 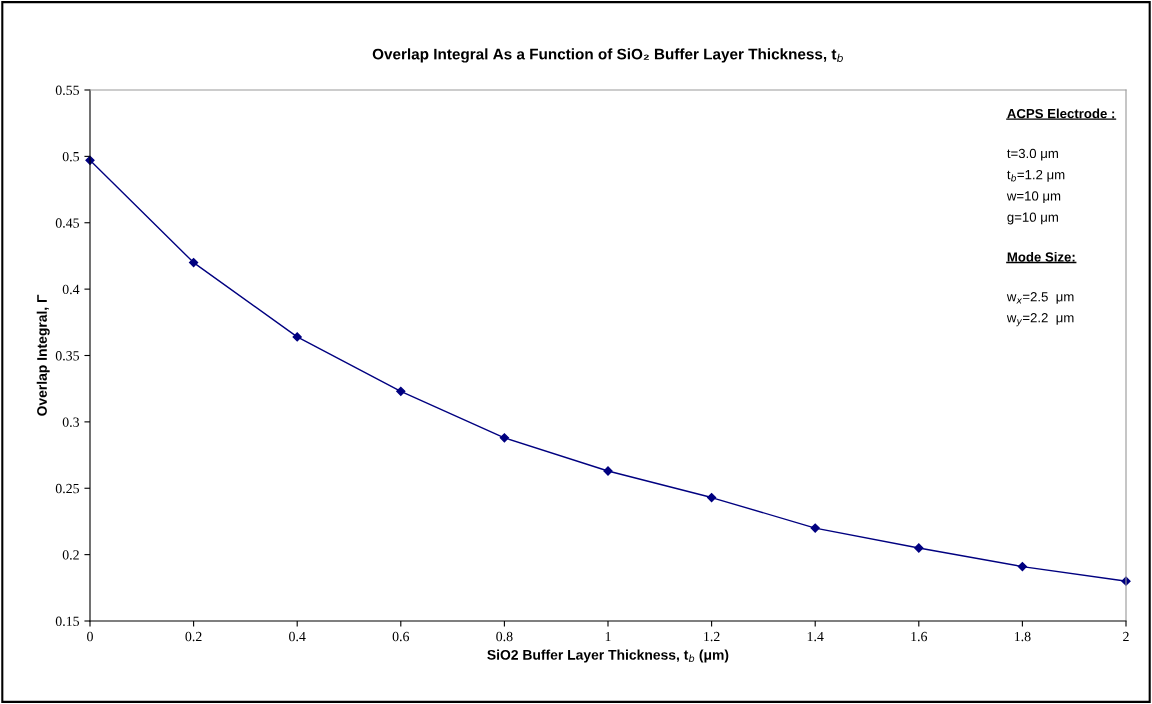 What do you see at coordinates (608, 636) in the screenshot?
I see `x-tick-label: 1` at bounding box center [608, 636].